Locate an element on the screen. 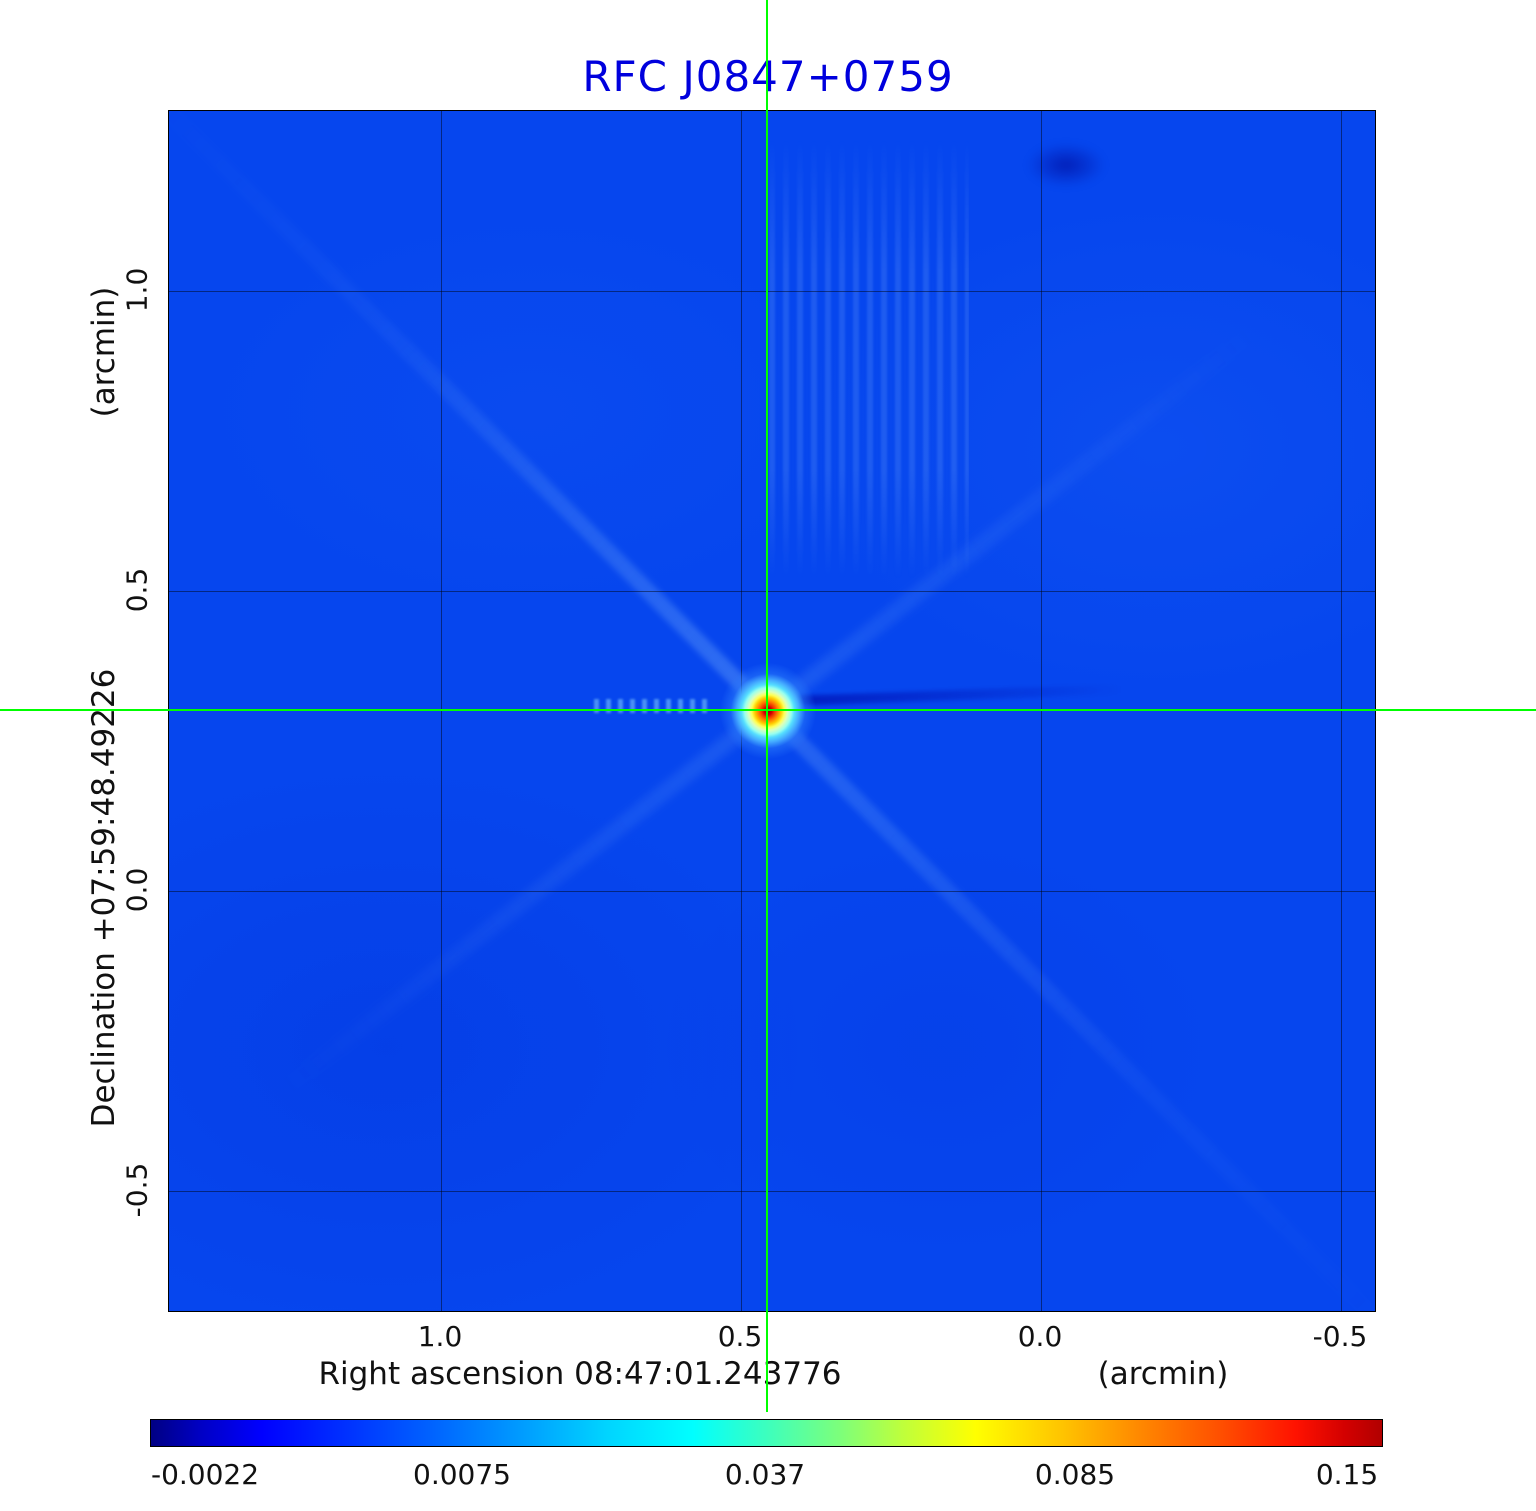  y-tick-label: 1.0 is located at coordinates (137, 290).